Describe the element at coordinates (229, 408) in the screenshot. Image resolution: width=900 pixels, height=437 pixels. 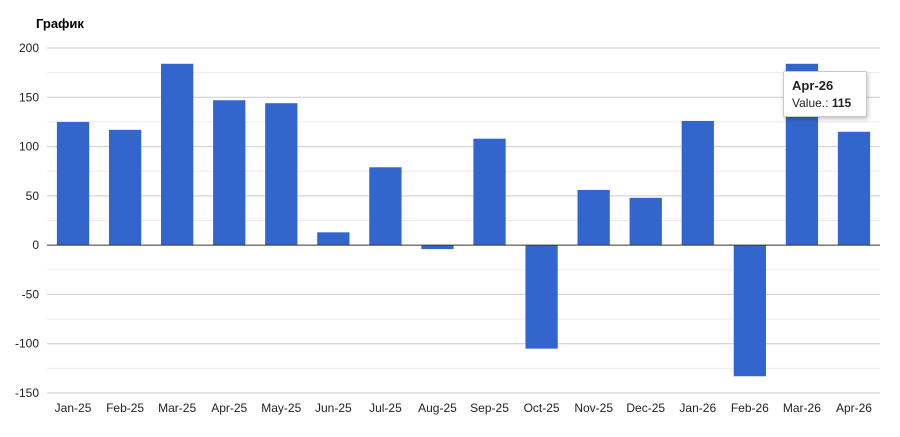
I see `x-tick-label: Apr-25` at that location.